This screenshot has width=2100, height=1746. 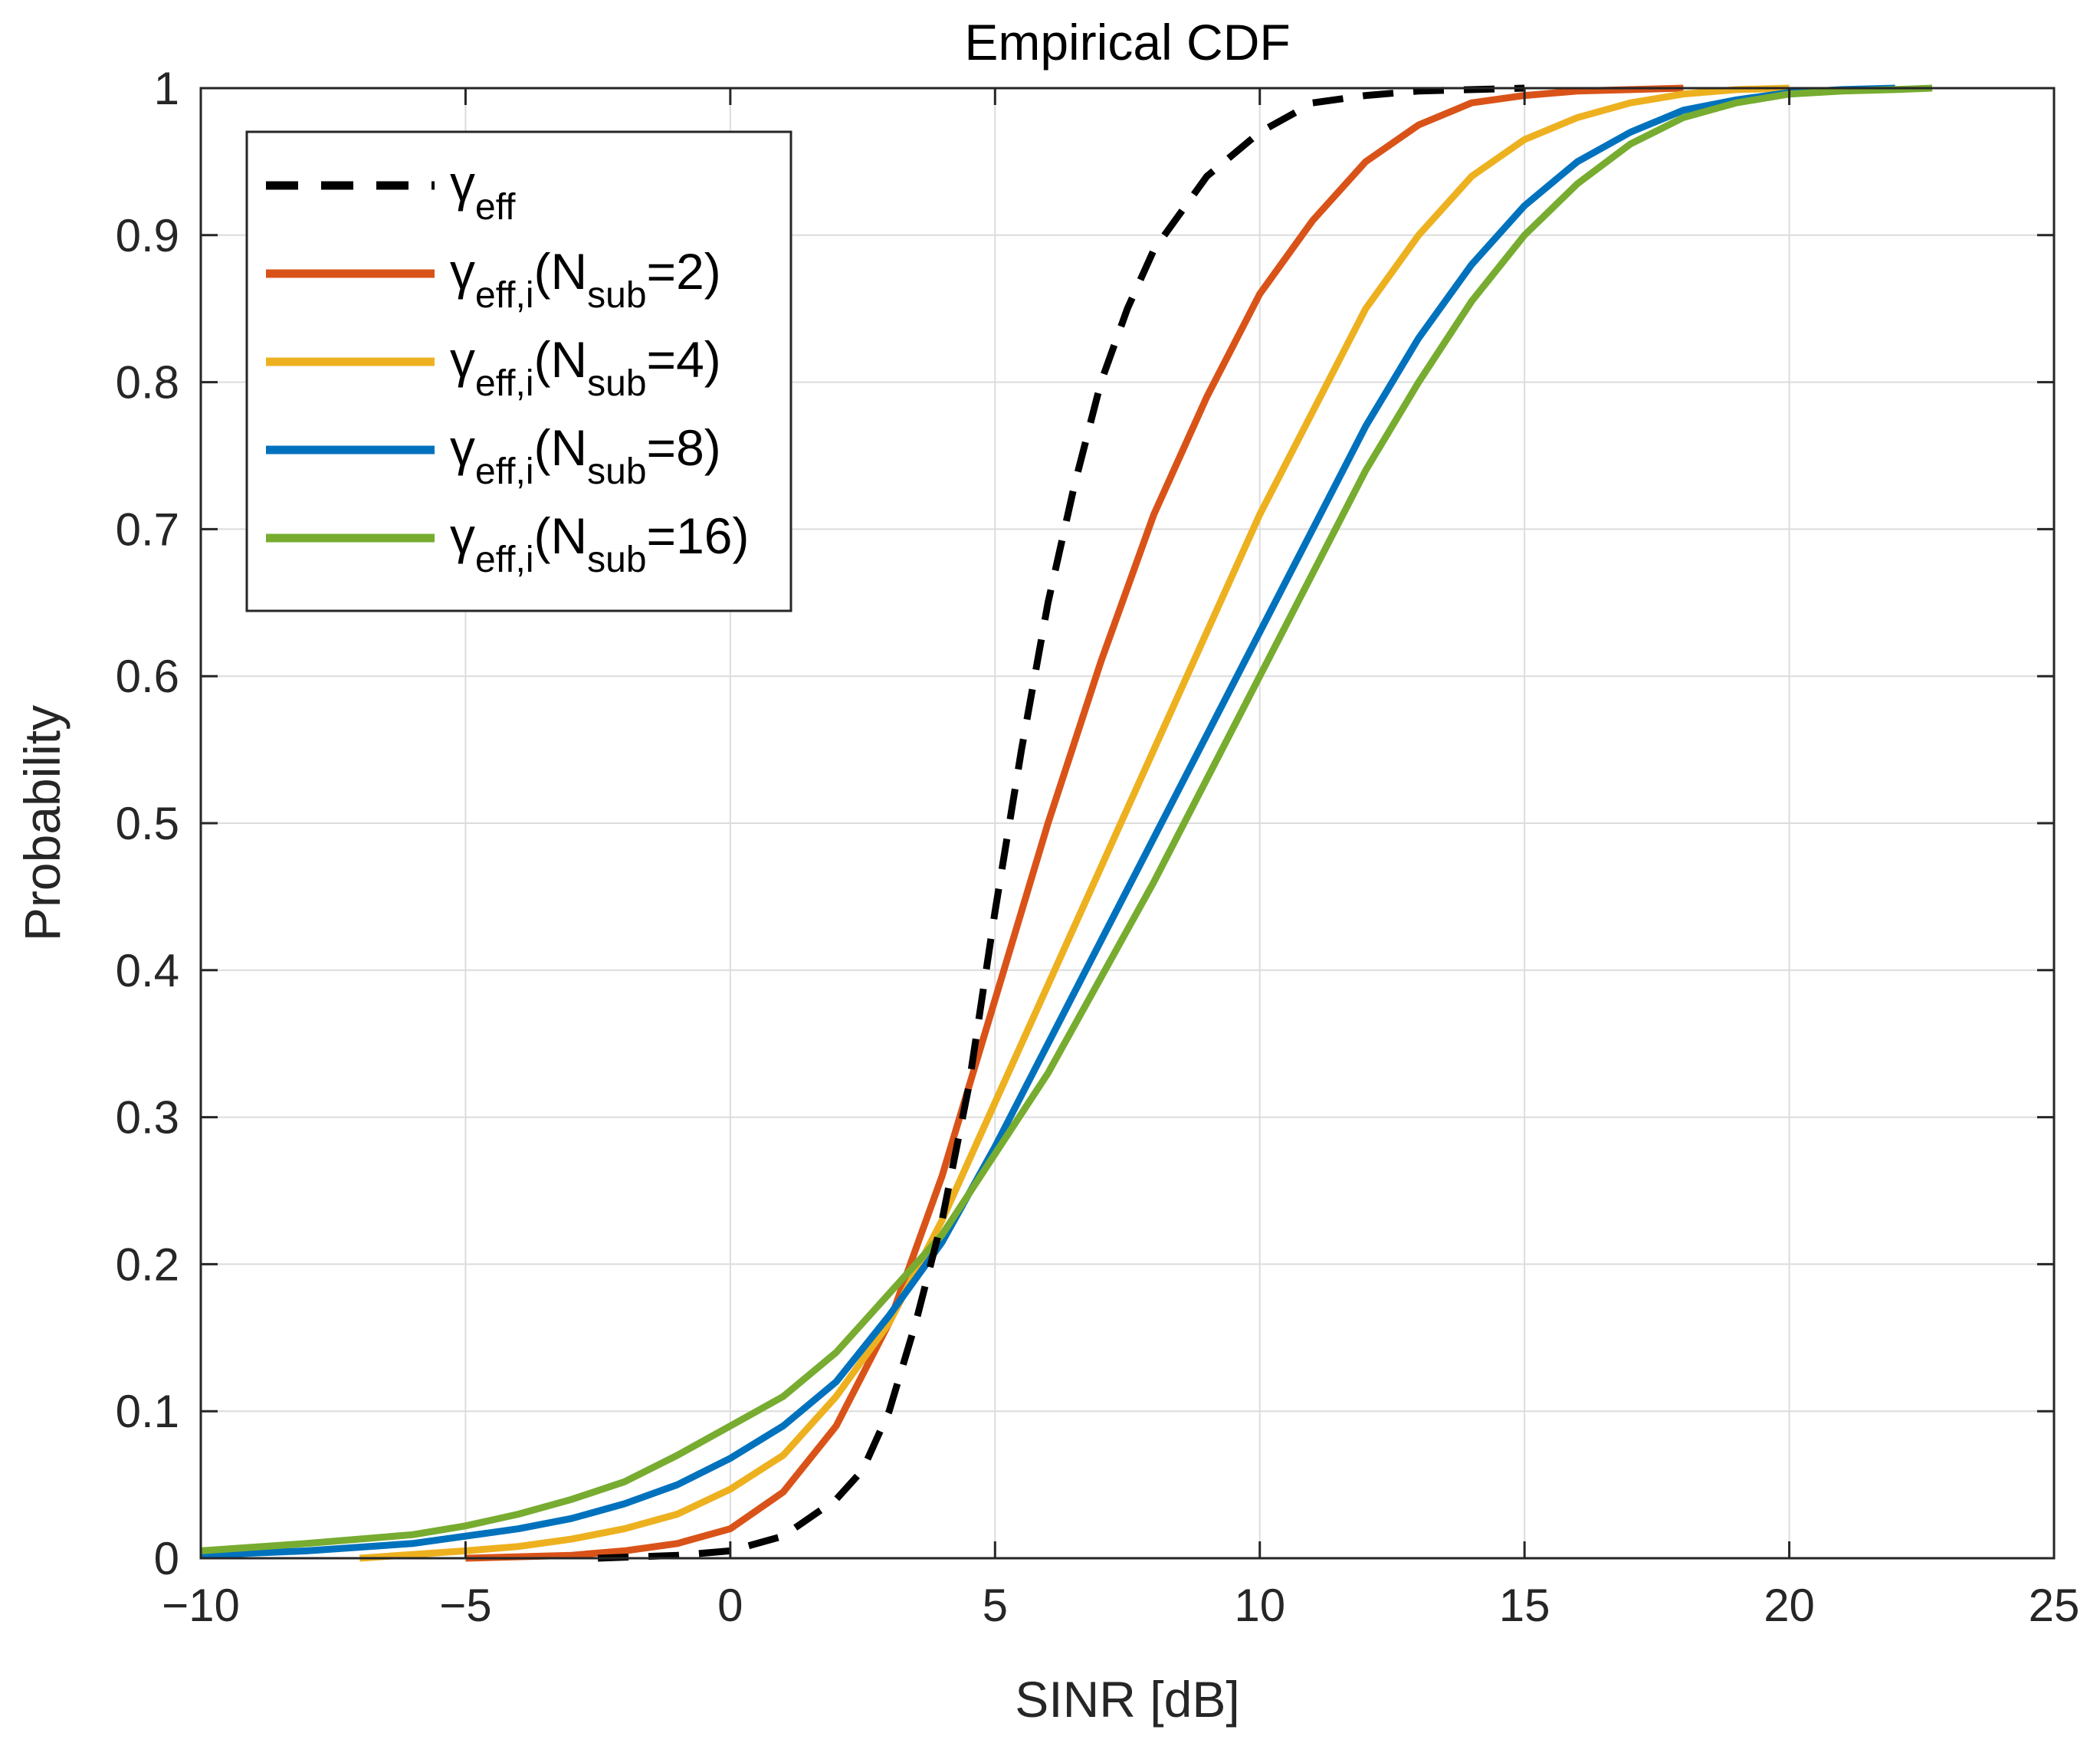 What do you see at coordinates (1127, 1699) in the screenshot?
I see `x-axis-label: SINR [dB]` at bounding box center [1127, 1699].